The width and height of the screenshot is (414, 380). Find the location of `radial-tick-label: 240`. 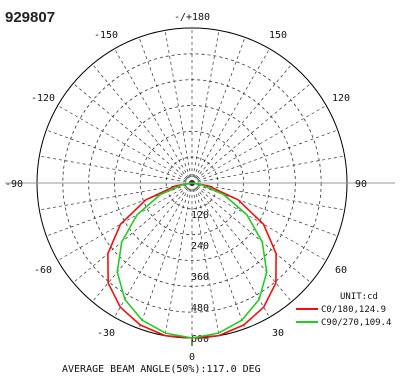

radial-tick-label: 240 is located at coordinates (200, 246).